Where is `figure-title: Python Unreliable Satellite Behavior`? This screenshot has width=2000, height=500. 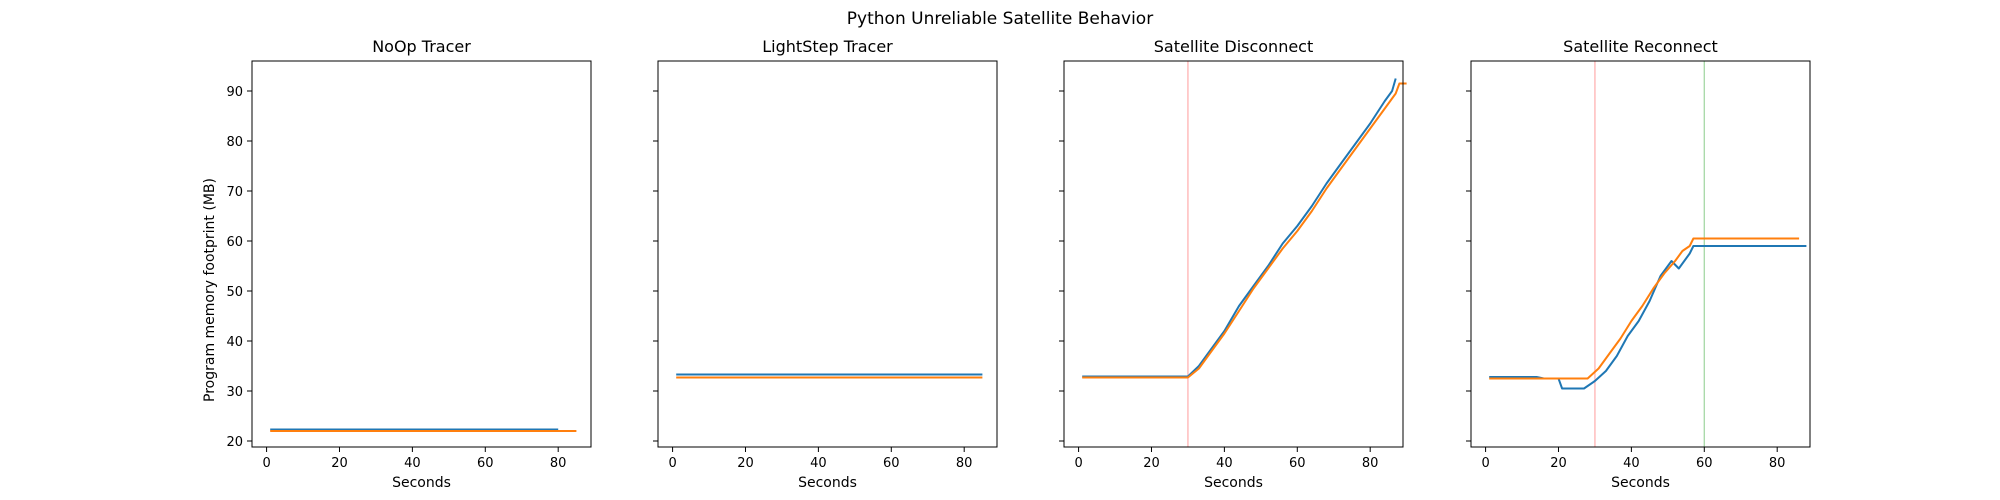
figure-title: Python Unreliable Satellite Behavior is located at coordinates (1000, 19).